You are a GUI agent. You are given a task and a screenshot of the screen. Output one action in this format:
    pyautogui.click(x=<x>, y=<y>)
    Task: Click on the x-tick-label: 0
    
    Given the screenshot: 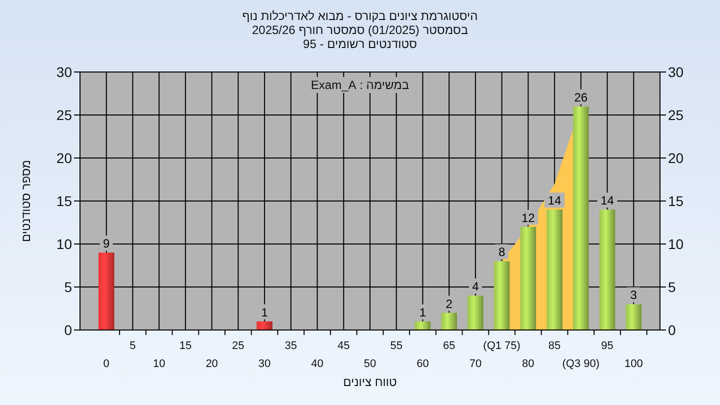 What is the action you would take?
    pyautogui.click(x=106, y=364)
    